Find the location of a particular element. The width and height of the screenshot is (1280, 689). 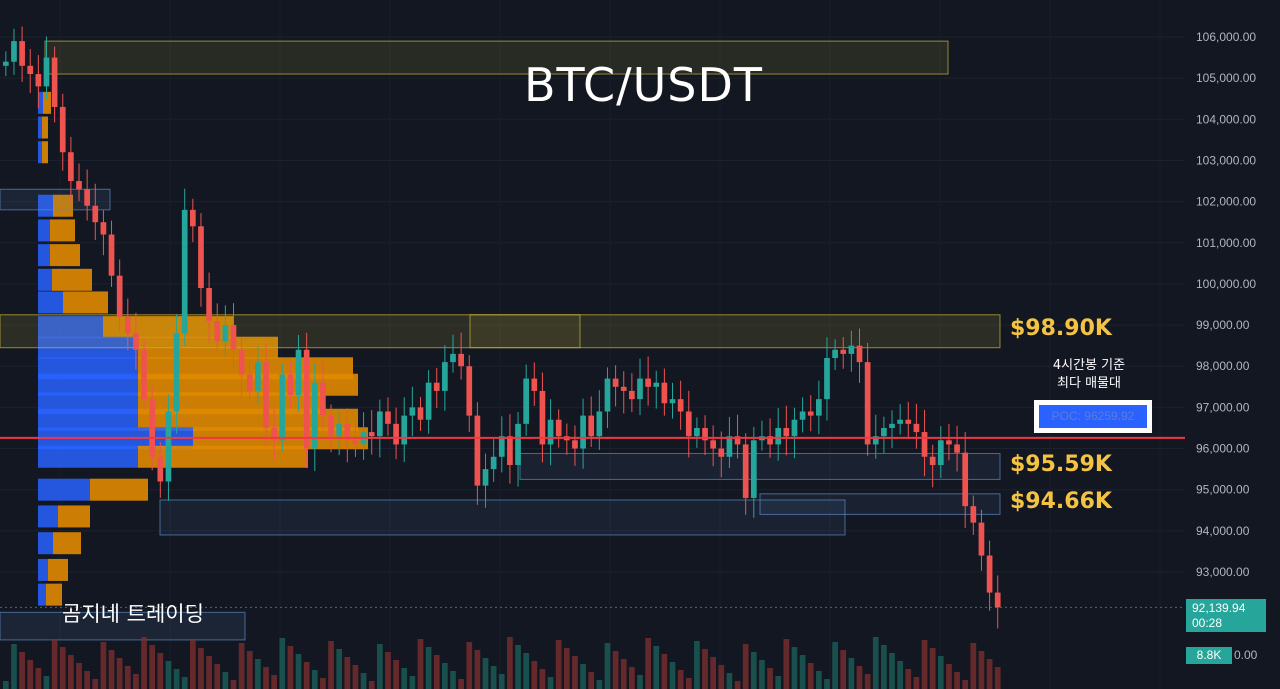

last-price-tag: 92,139.94 00:28 is located at coordinates (1226, 615).